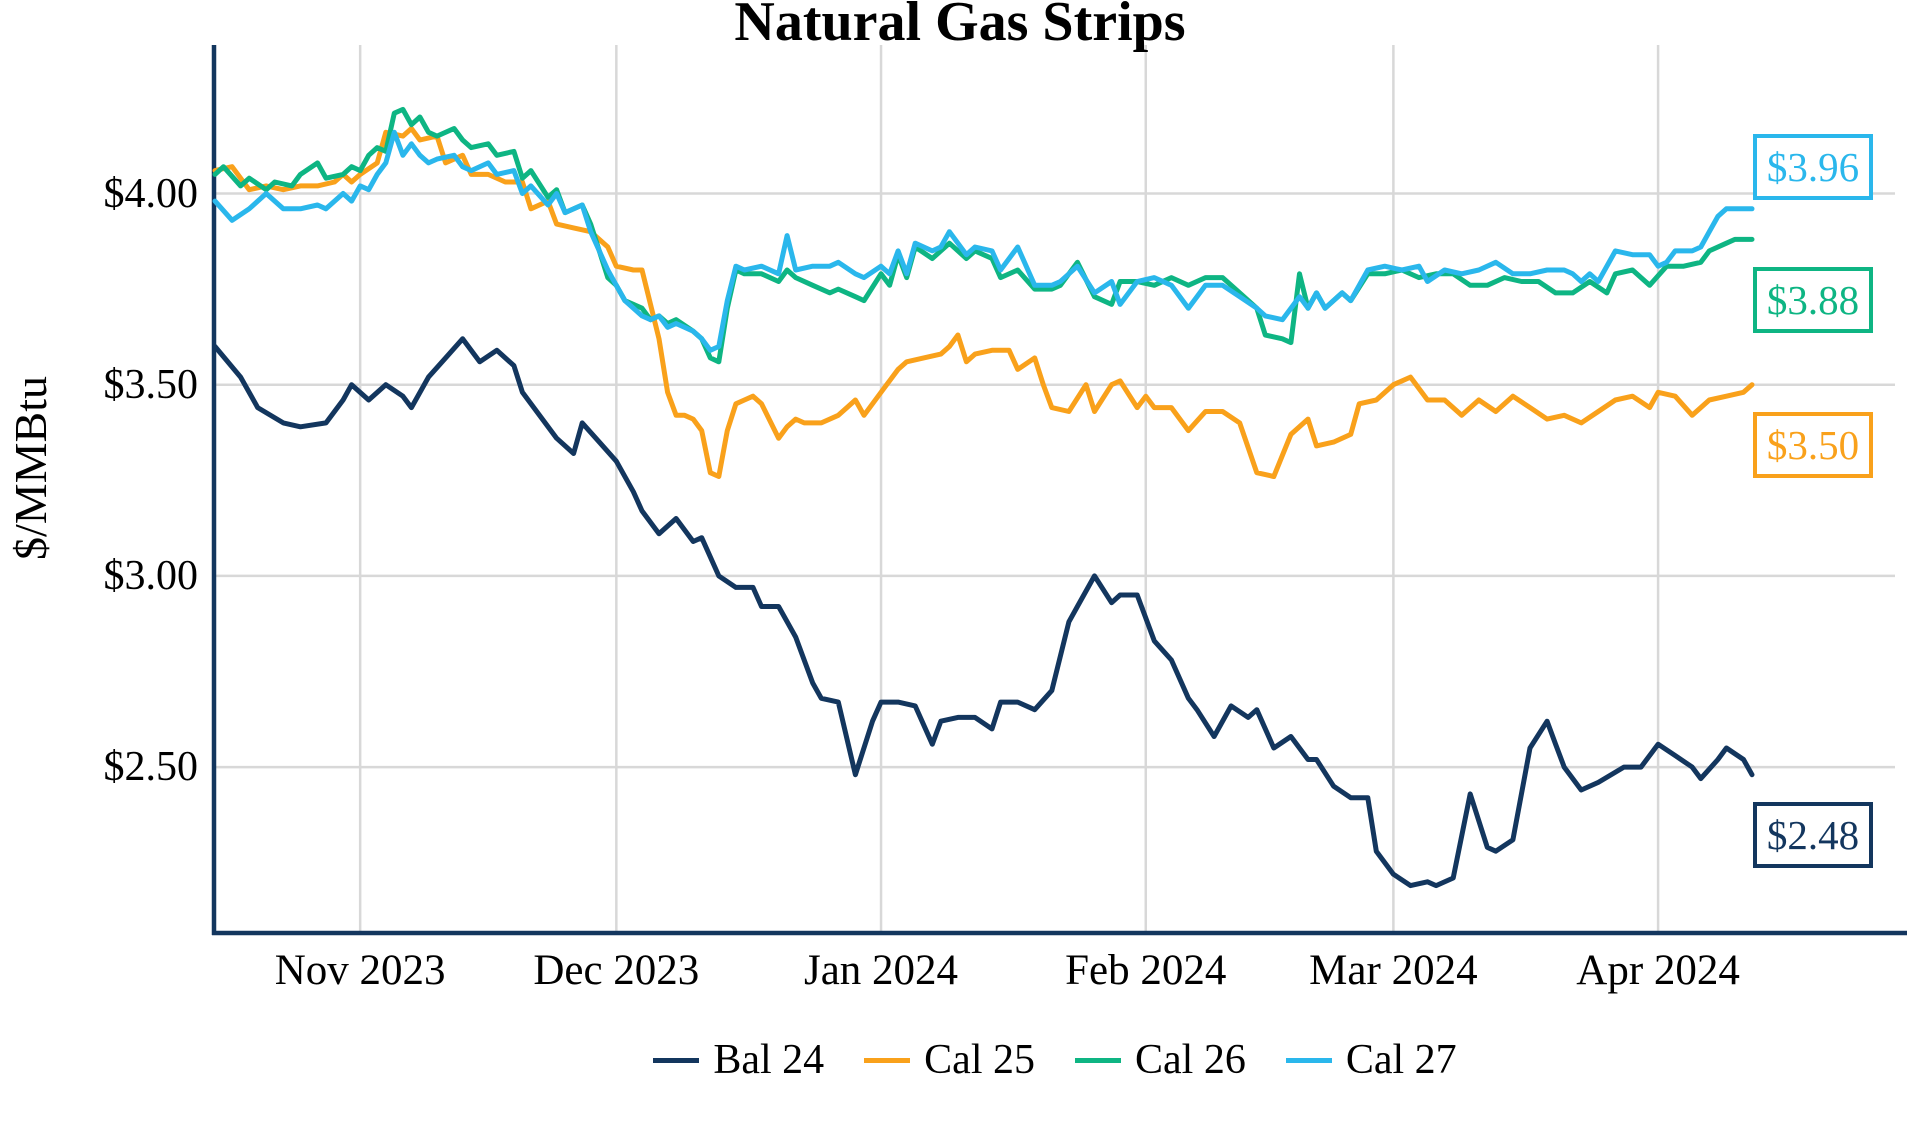  What do you see at coordinates (1190, 1060) in the screenshot?
I see `legend-label: Cal 26` at bounding box center [1190, 1060].